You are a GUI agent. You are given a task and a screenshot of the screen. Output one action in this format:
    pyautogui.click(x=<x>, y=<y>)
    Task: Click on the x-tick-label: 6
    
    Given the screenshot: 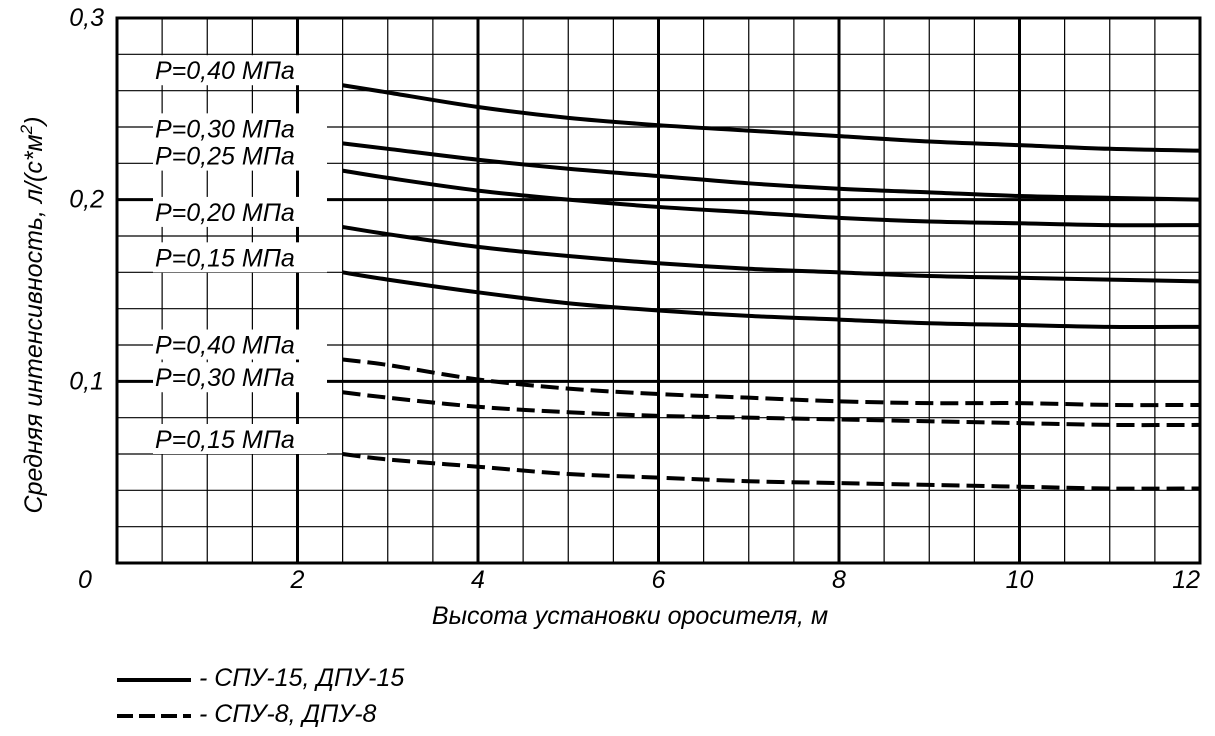 What is the action you would take?
    pyautogui.click(x=659, y=580)
    